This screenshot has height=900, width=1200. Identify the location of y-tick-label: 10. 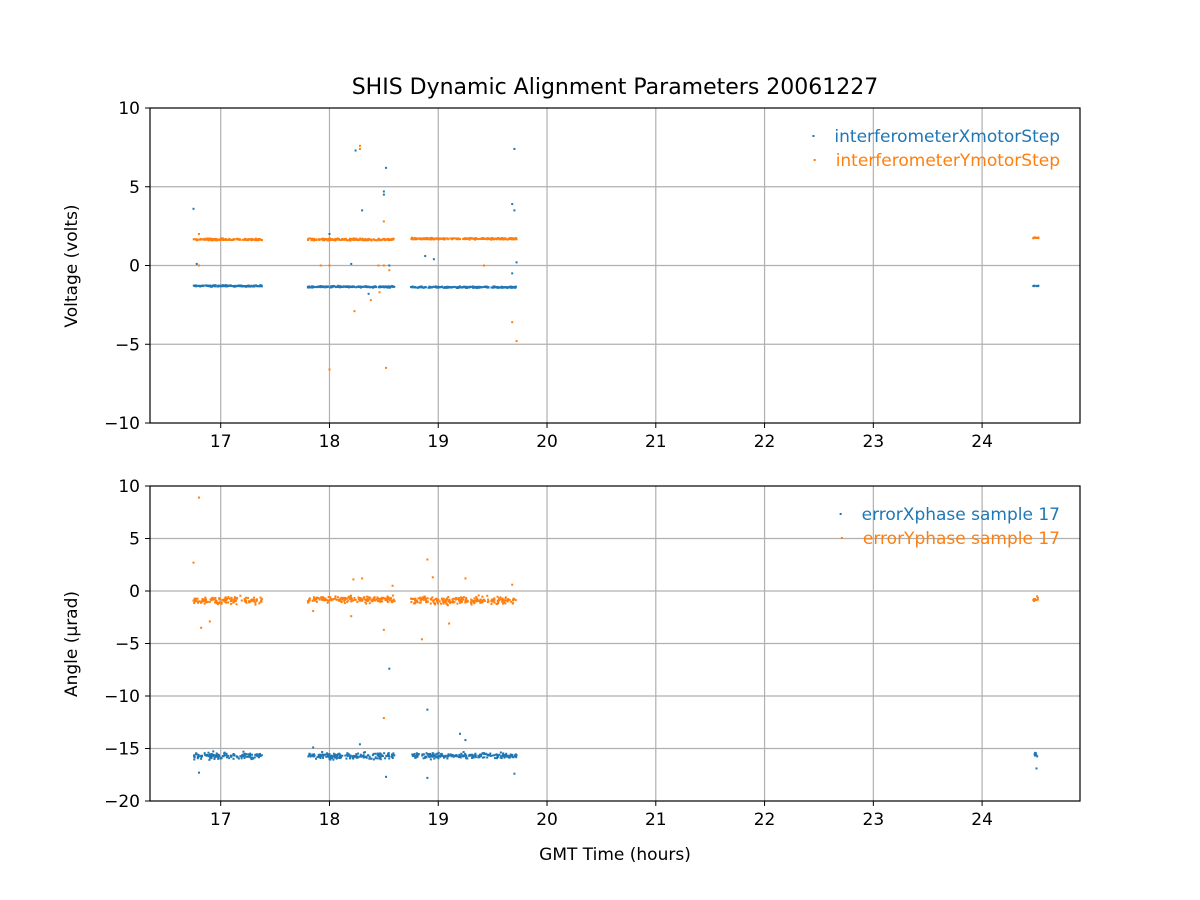
(129, 487).